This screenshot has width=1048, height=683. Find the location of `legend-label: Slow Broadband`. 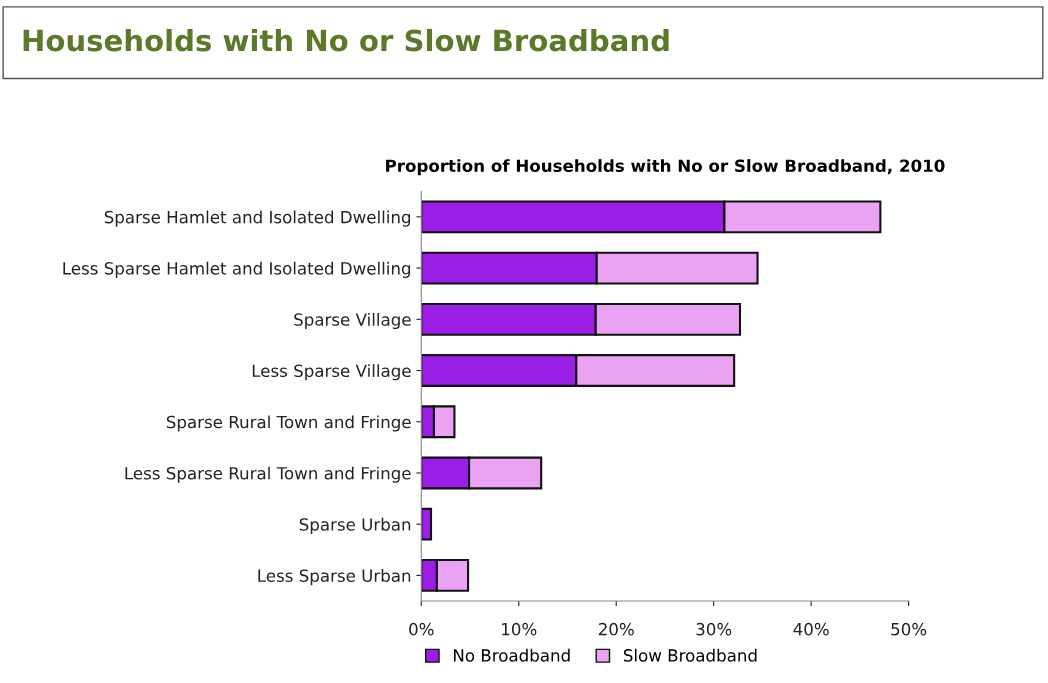

legend-label: Slow Broadband is located at coordinates (690, 655).